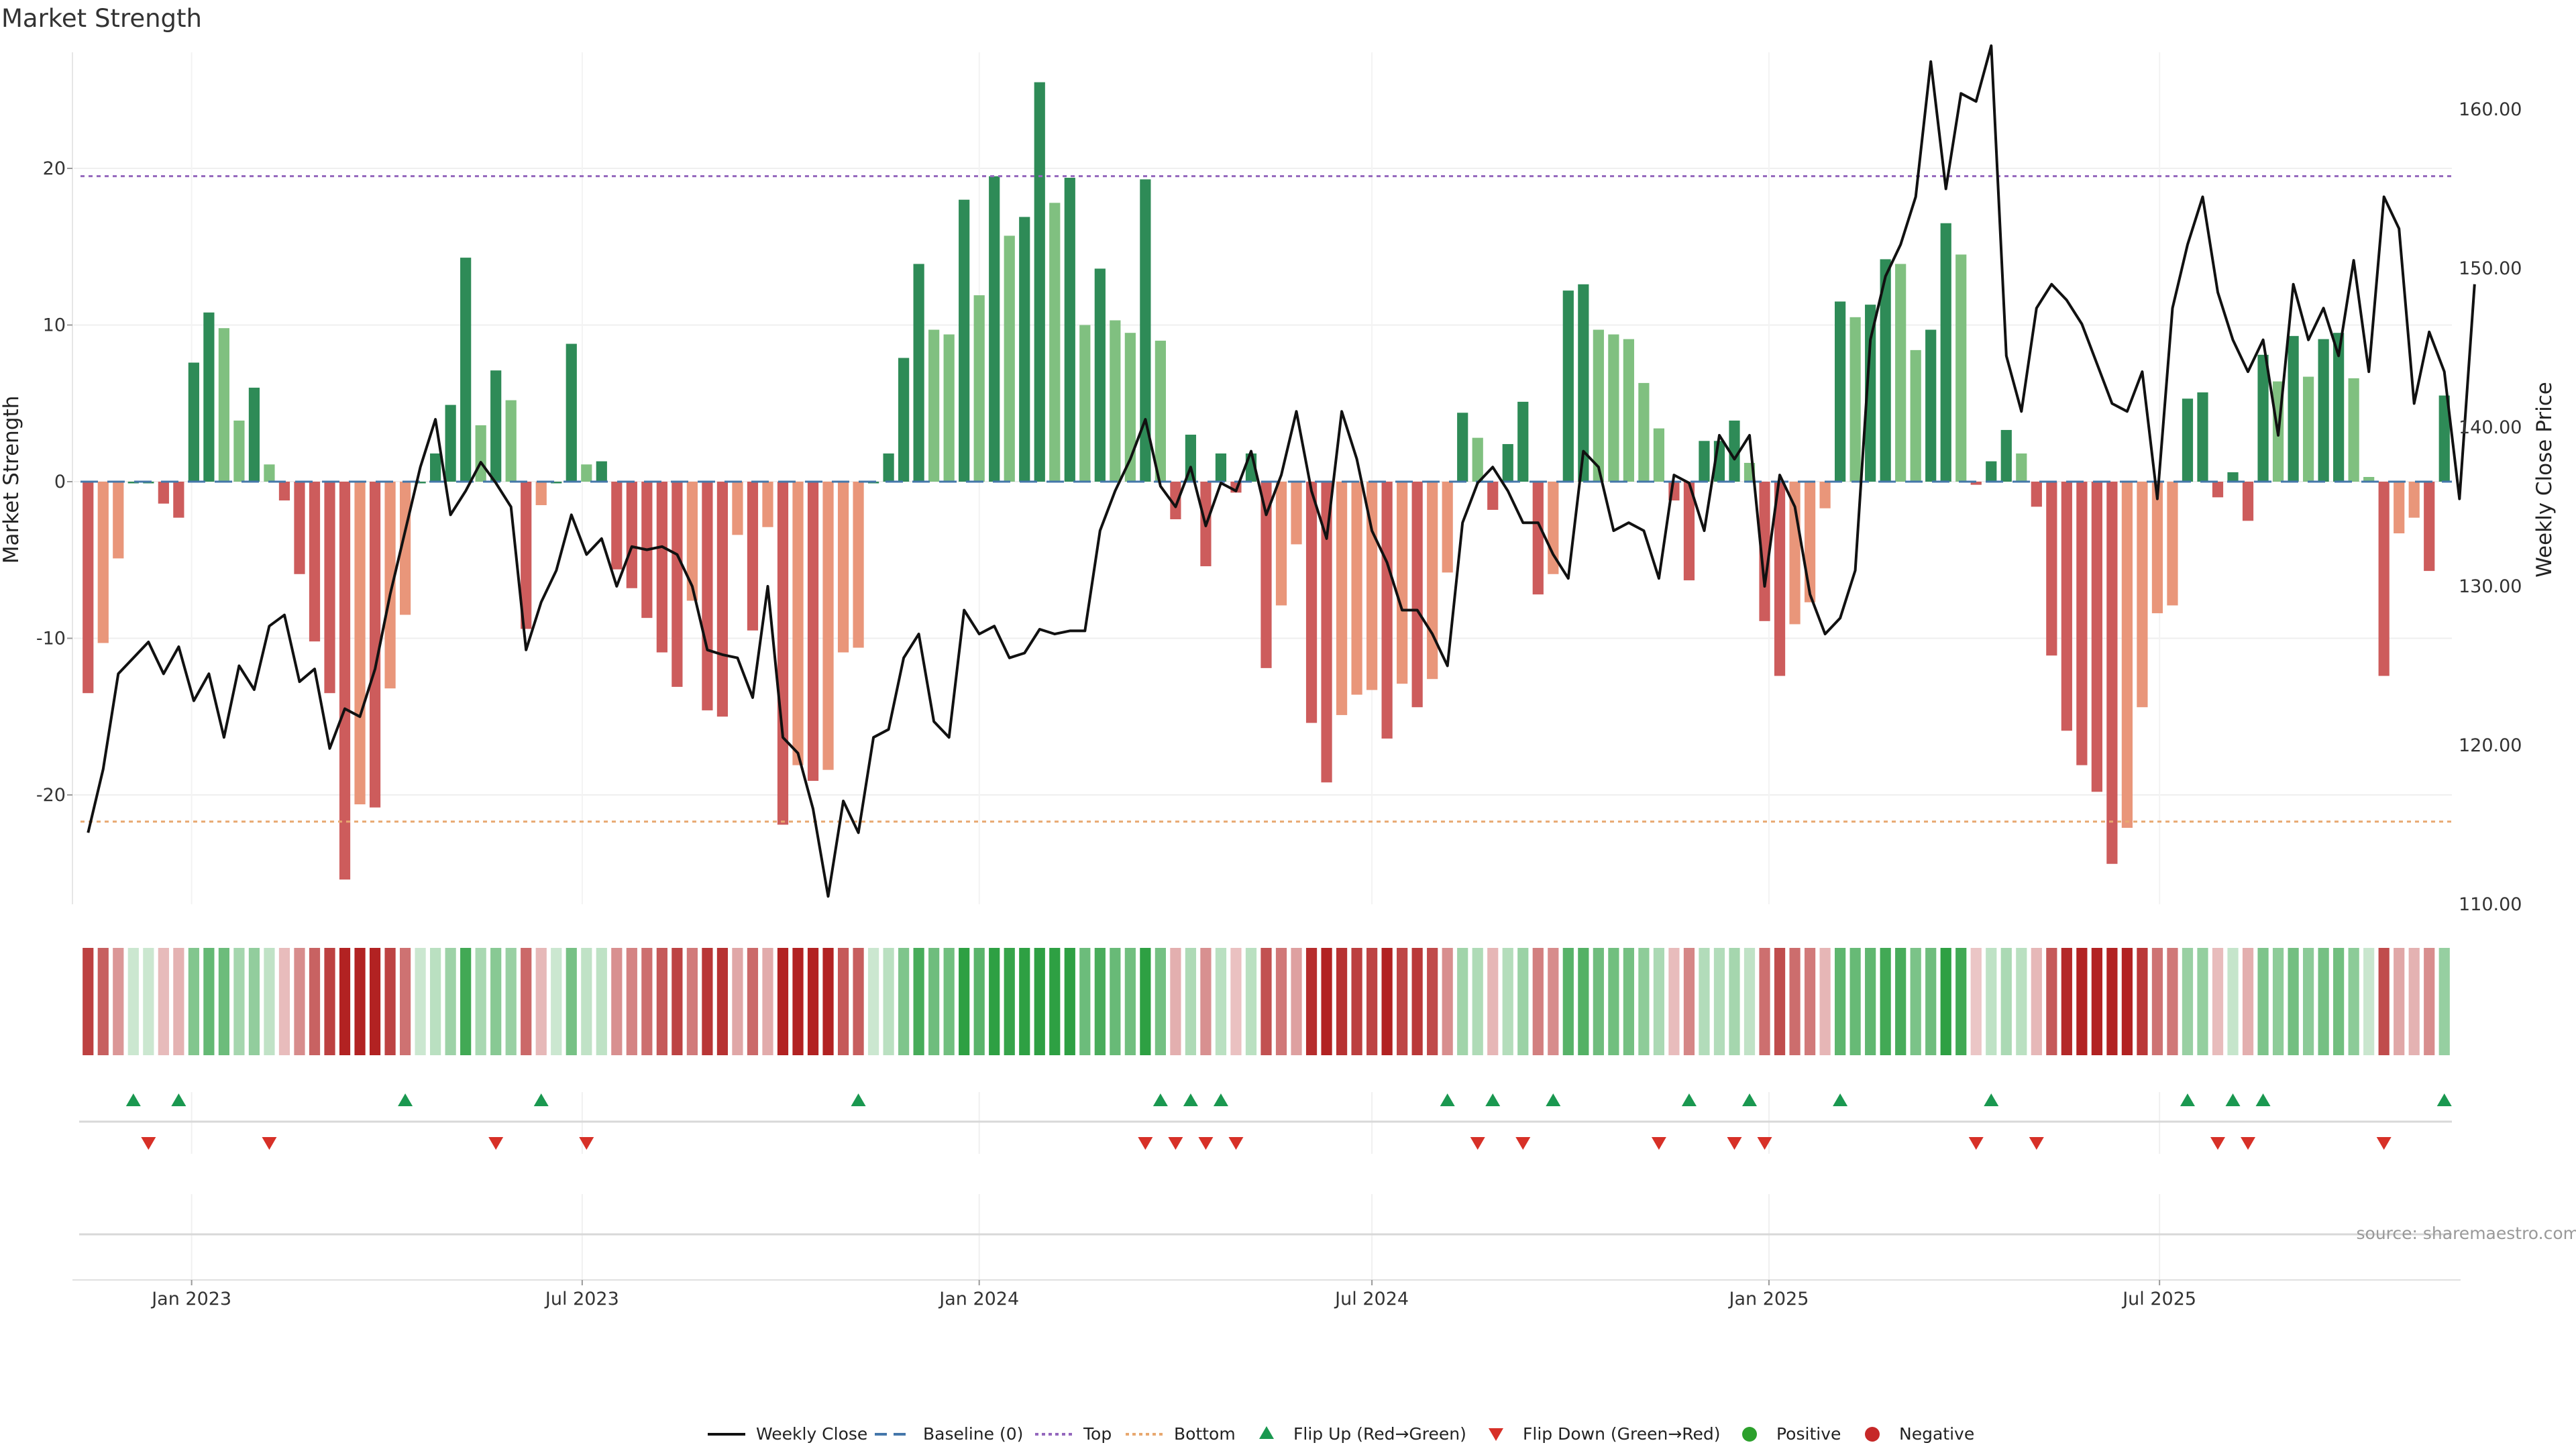  Describe the element at coordinates (811, 1434) in the screenshot. I see `legend-label: Weekly Close` at that location.